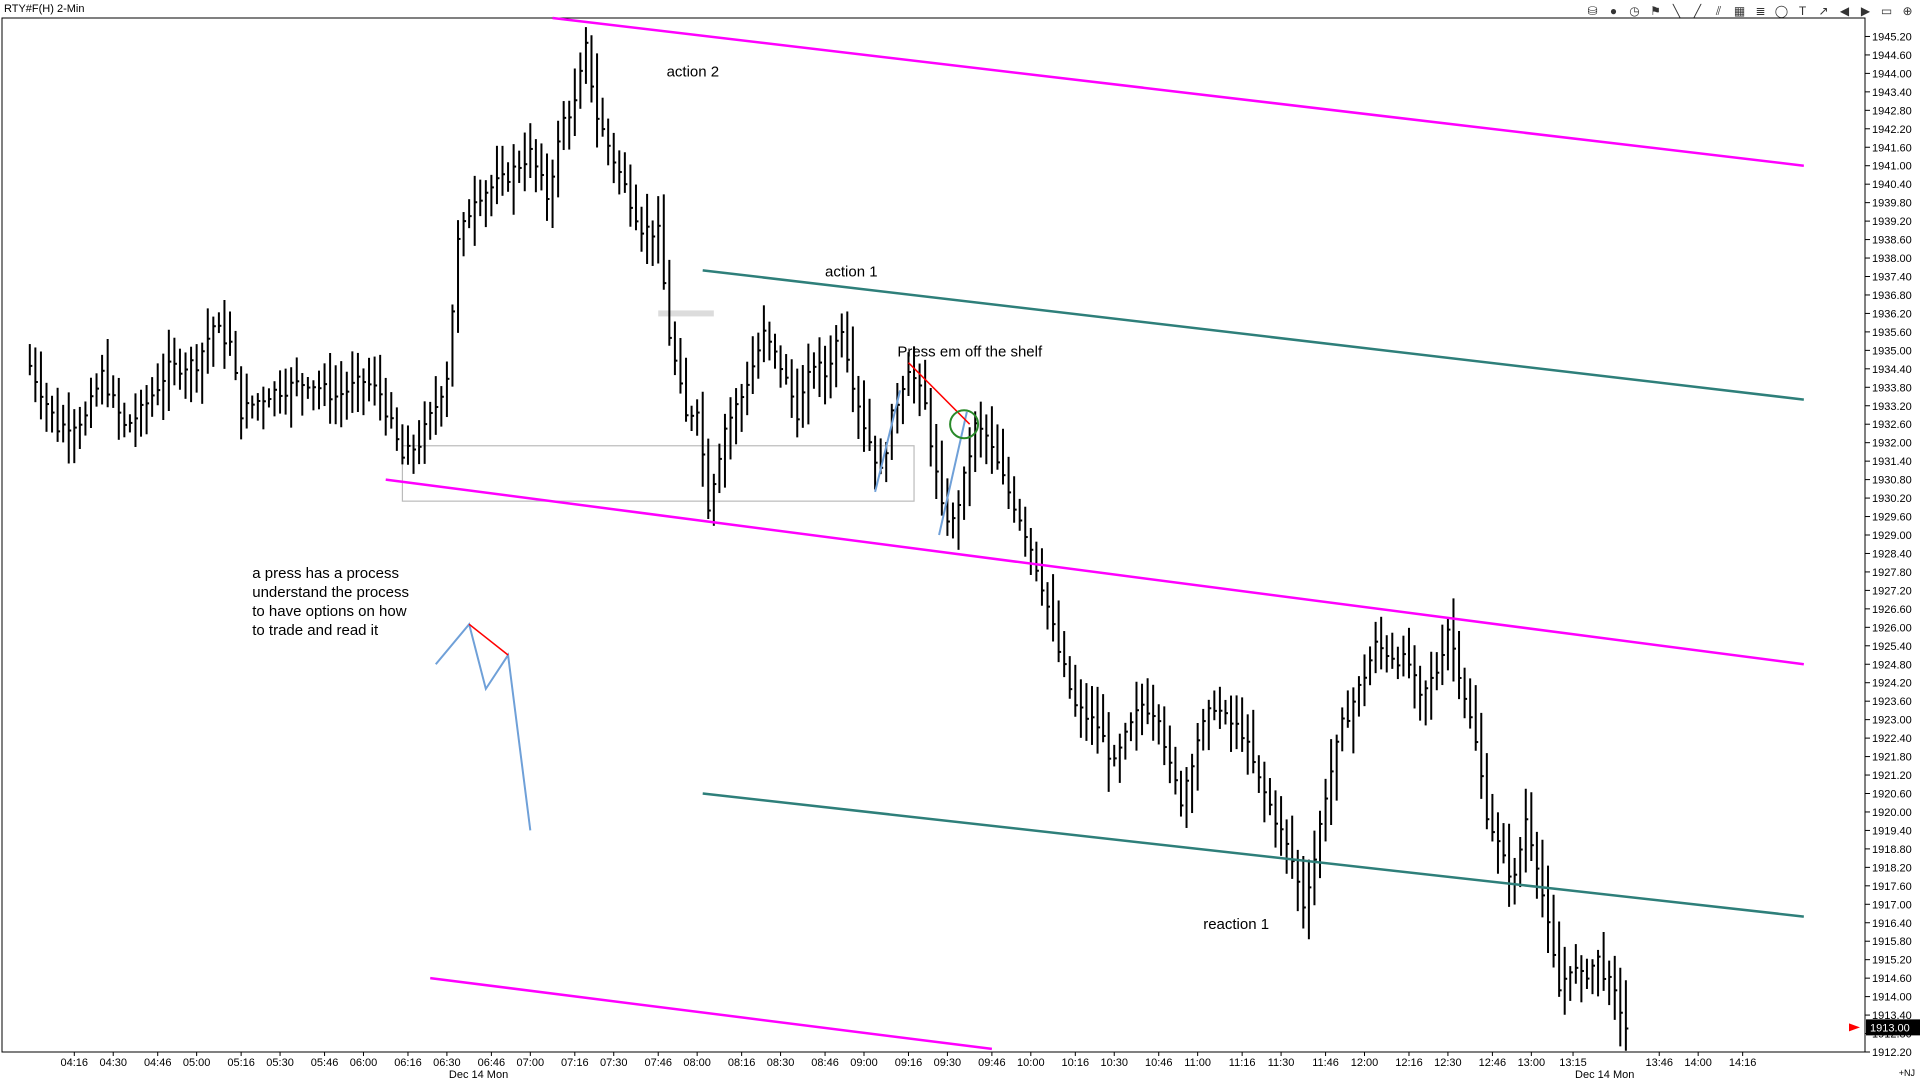 The image size is (1921, 1081). What do you see at coordinates (1592, 11) in the screenshot?
I see `data-source-icon: ⛁` at bounding box center [1592, 11].